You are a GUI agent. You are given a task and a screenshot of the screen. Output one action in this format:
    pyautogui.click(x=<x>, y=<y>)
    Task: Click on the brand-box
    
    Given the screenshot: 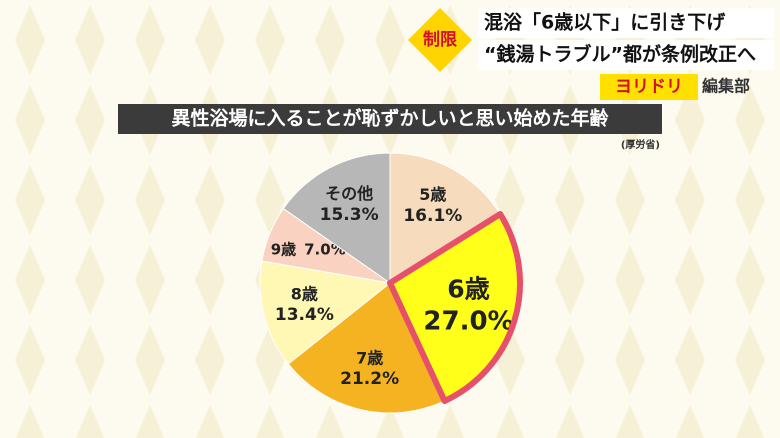 What is the action you would take?
    pyautogui.click(x=649, y=87)
    